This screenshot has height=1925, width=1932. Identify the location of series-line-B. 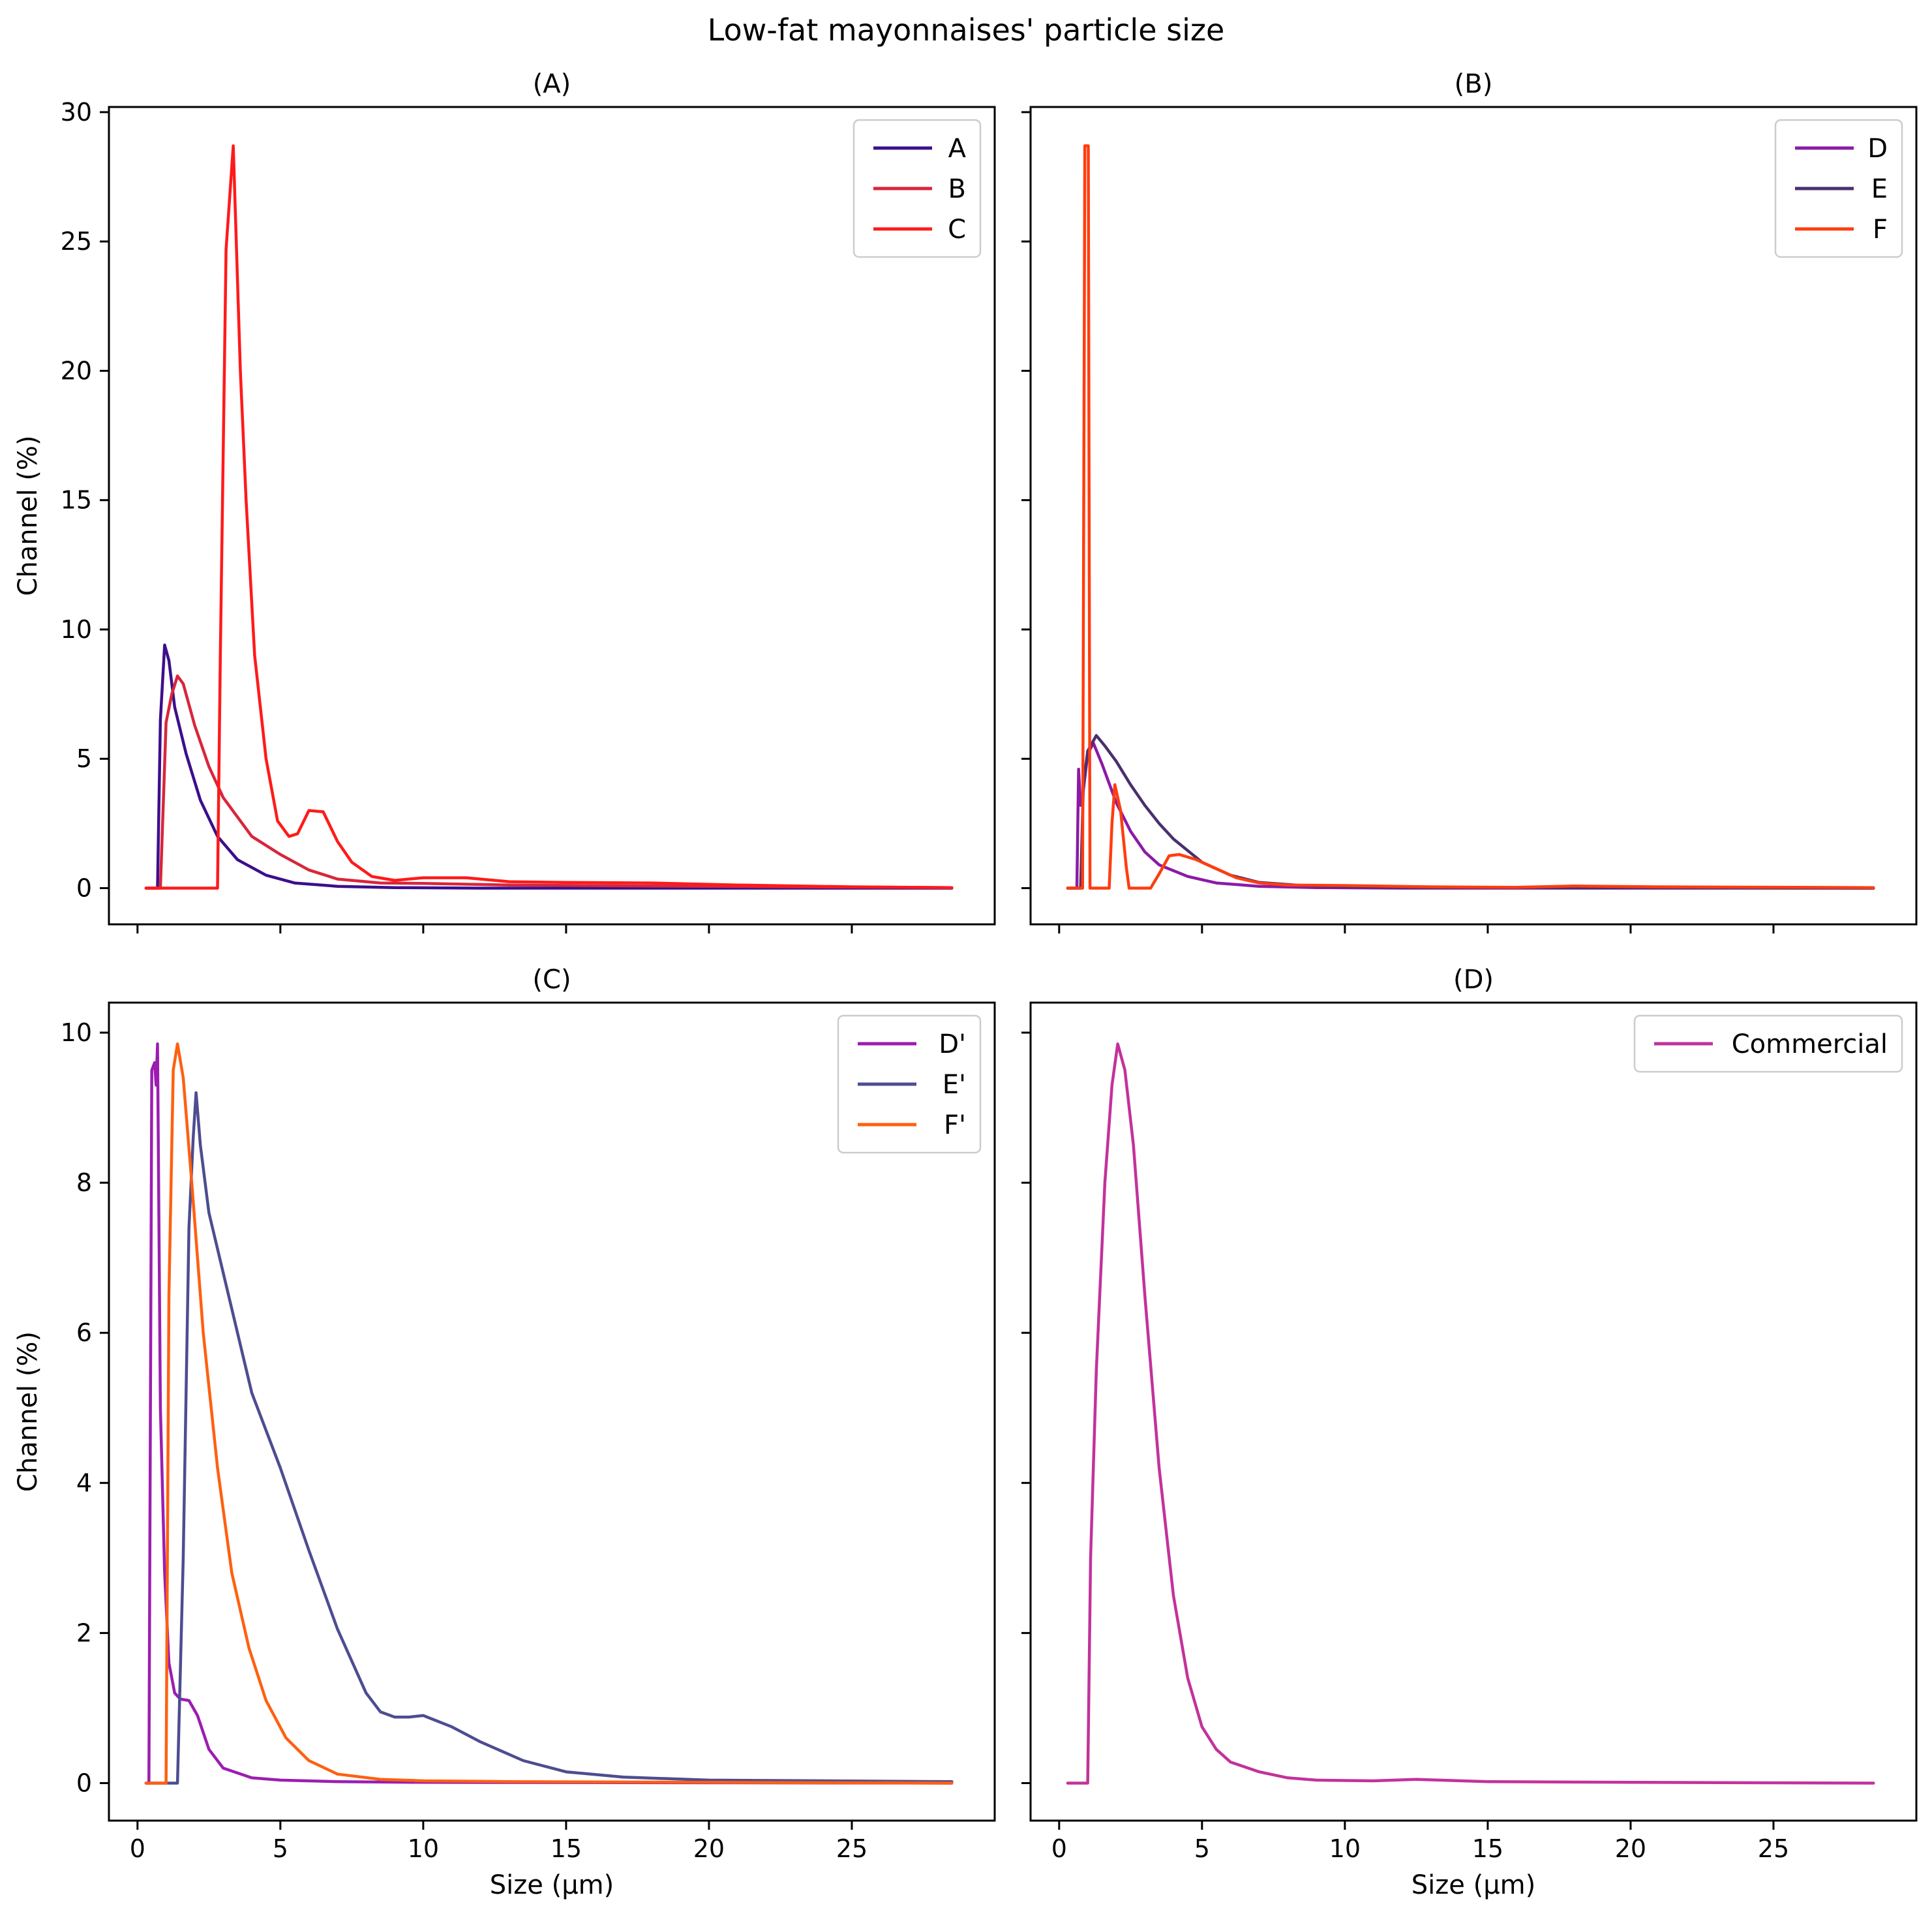
(549, 782).